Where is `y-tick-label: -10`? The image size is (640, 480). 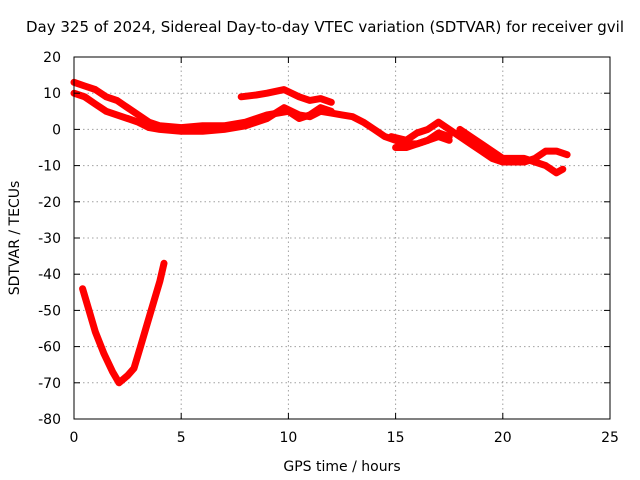 y-tick-label: -10 is located at coordinates (49, 167).